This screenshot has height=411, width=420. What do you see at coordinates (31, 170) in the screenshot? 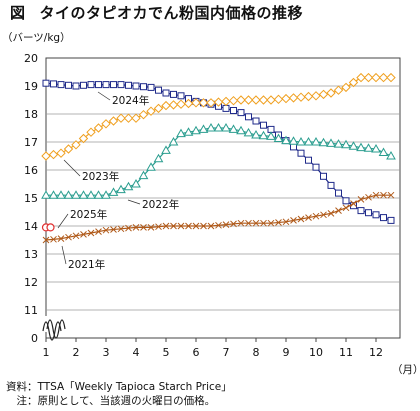
I see `y-tick-16: 16` at bounding box center [31, 170].